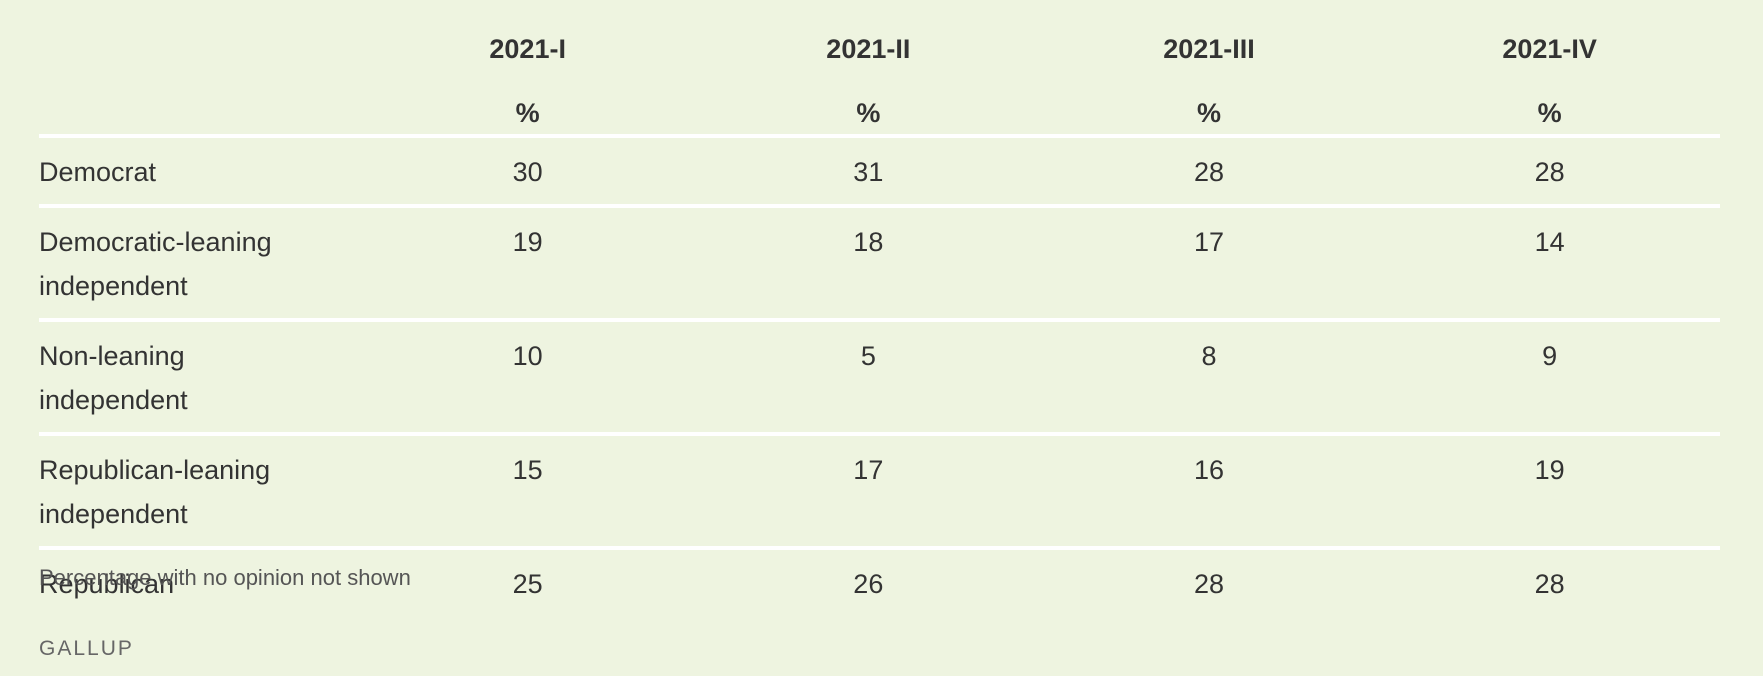  Describe the element at coordinates (1549, 242) in the screenshot. I see `cell-value: 14` at that location.